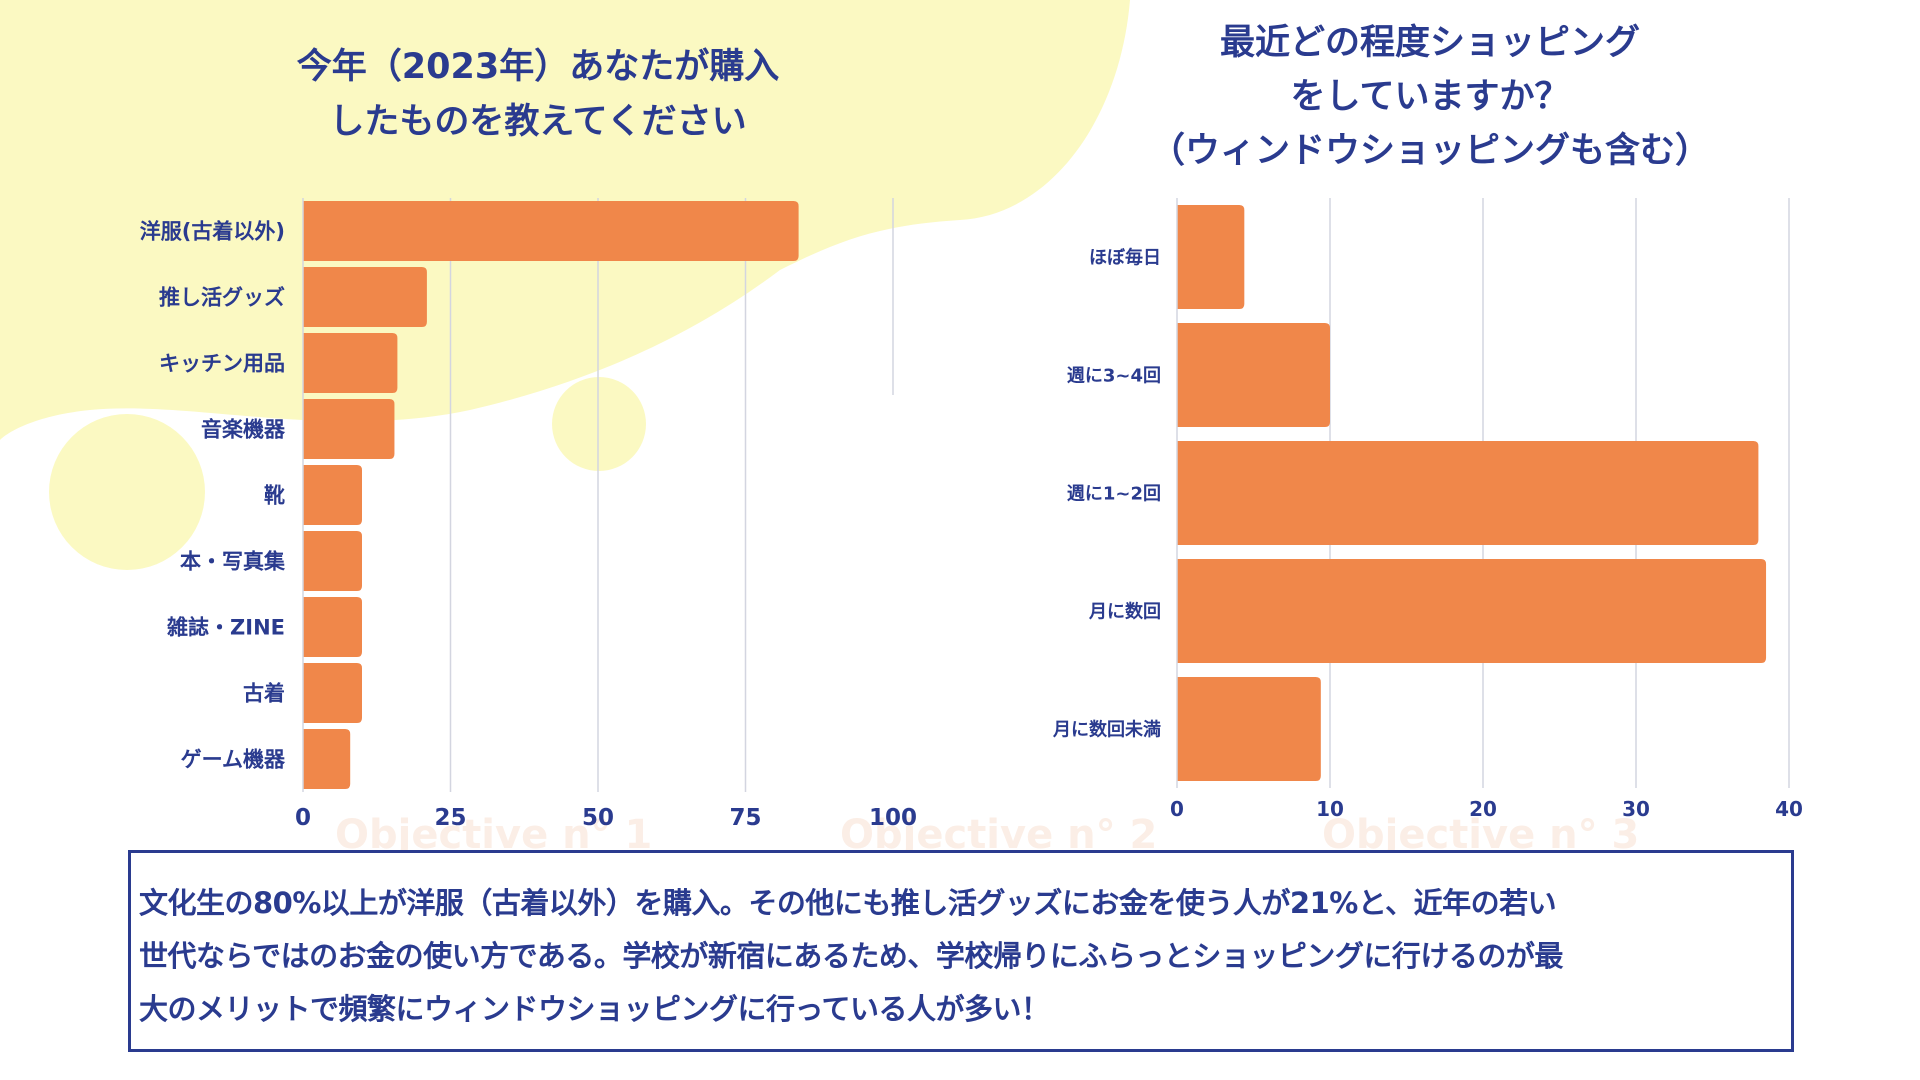 The image size is (1920, 1080). Describe the element at coordinates (1636, 809) in the screenshot. I see `right-chart-tick-label: 30` at that location.